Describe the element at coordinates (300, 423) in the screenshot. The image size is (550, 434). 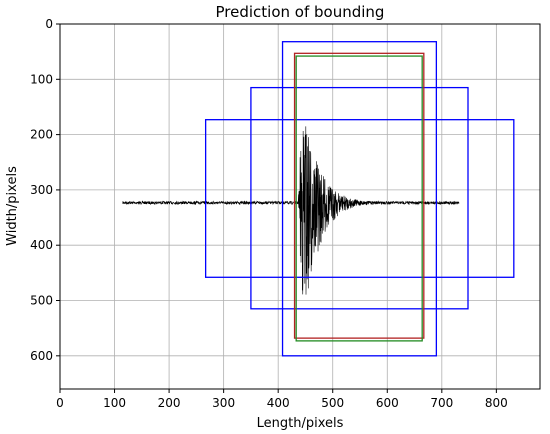
I see `x-axis-label: Length/pixels` at that location.